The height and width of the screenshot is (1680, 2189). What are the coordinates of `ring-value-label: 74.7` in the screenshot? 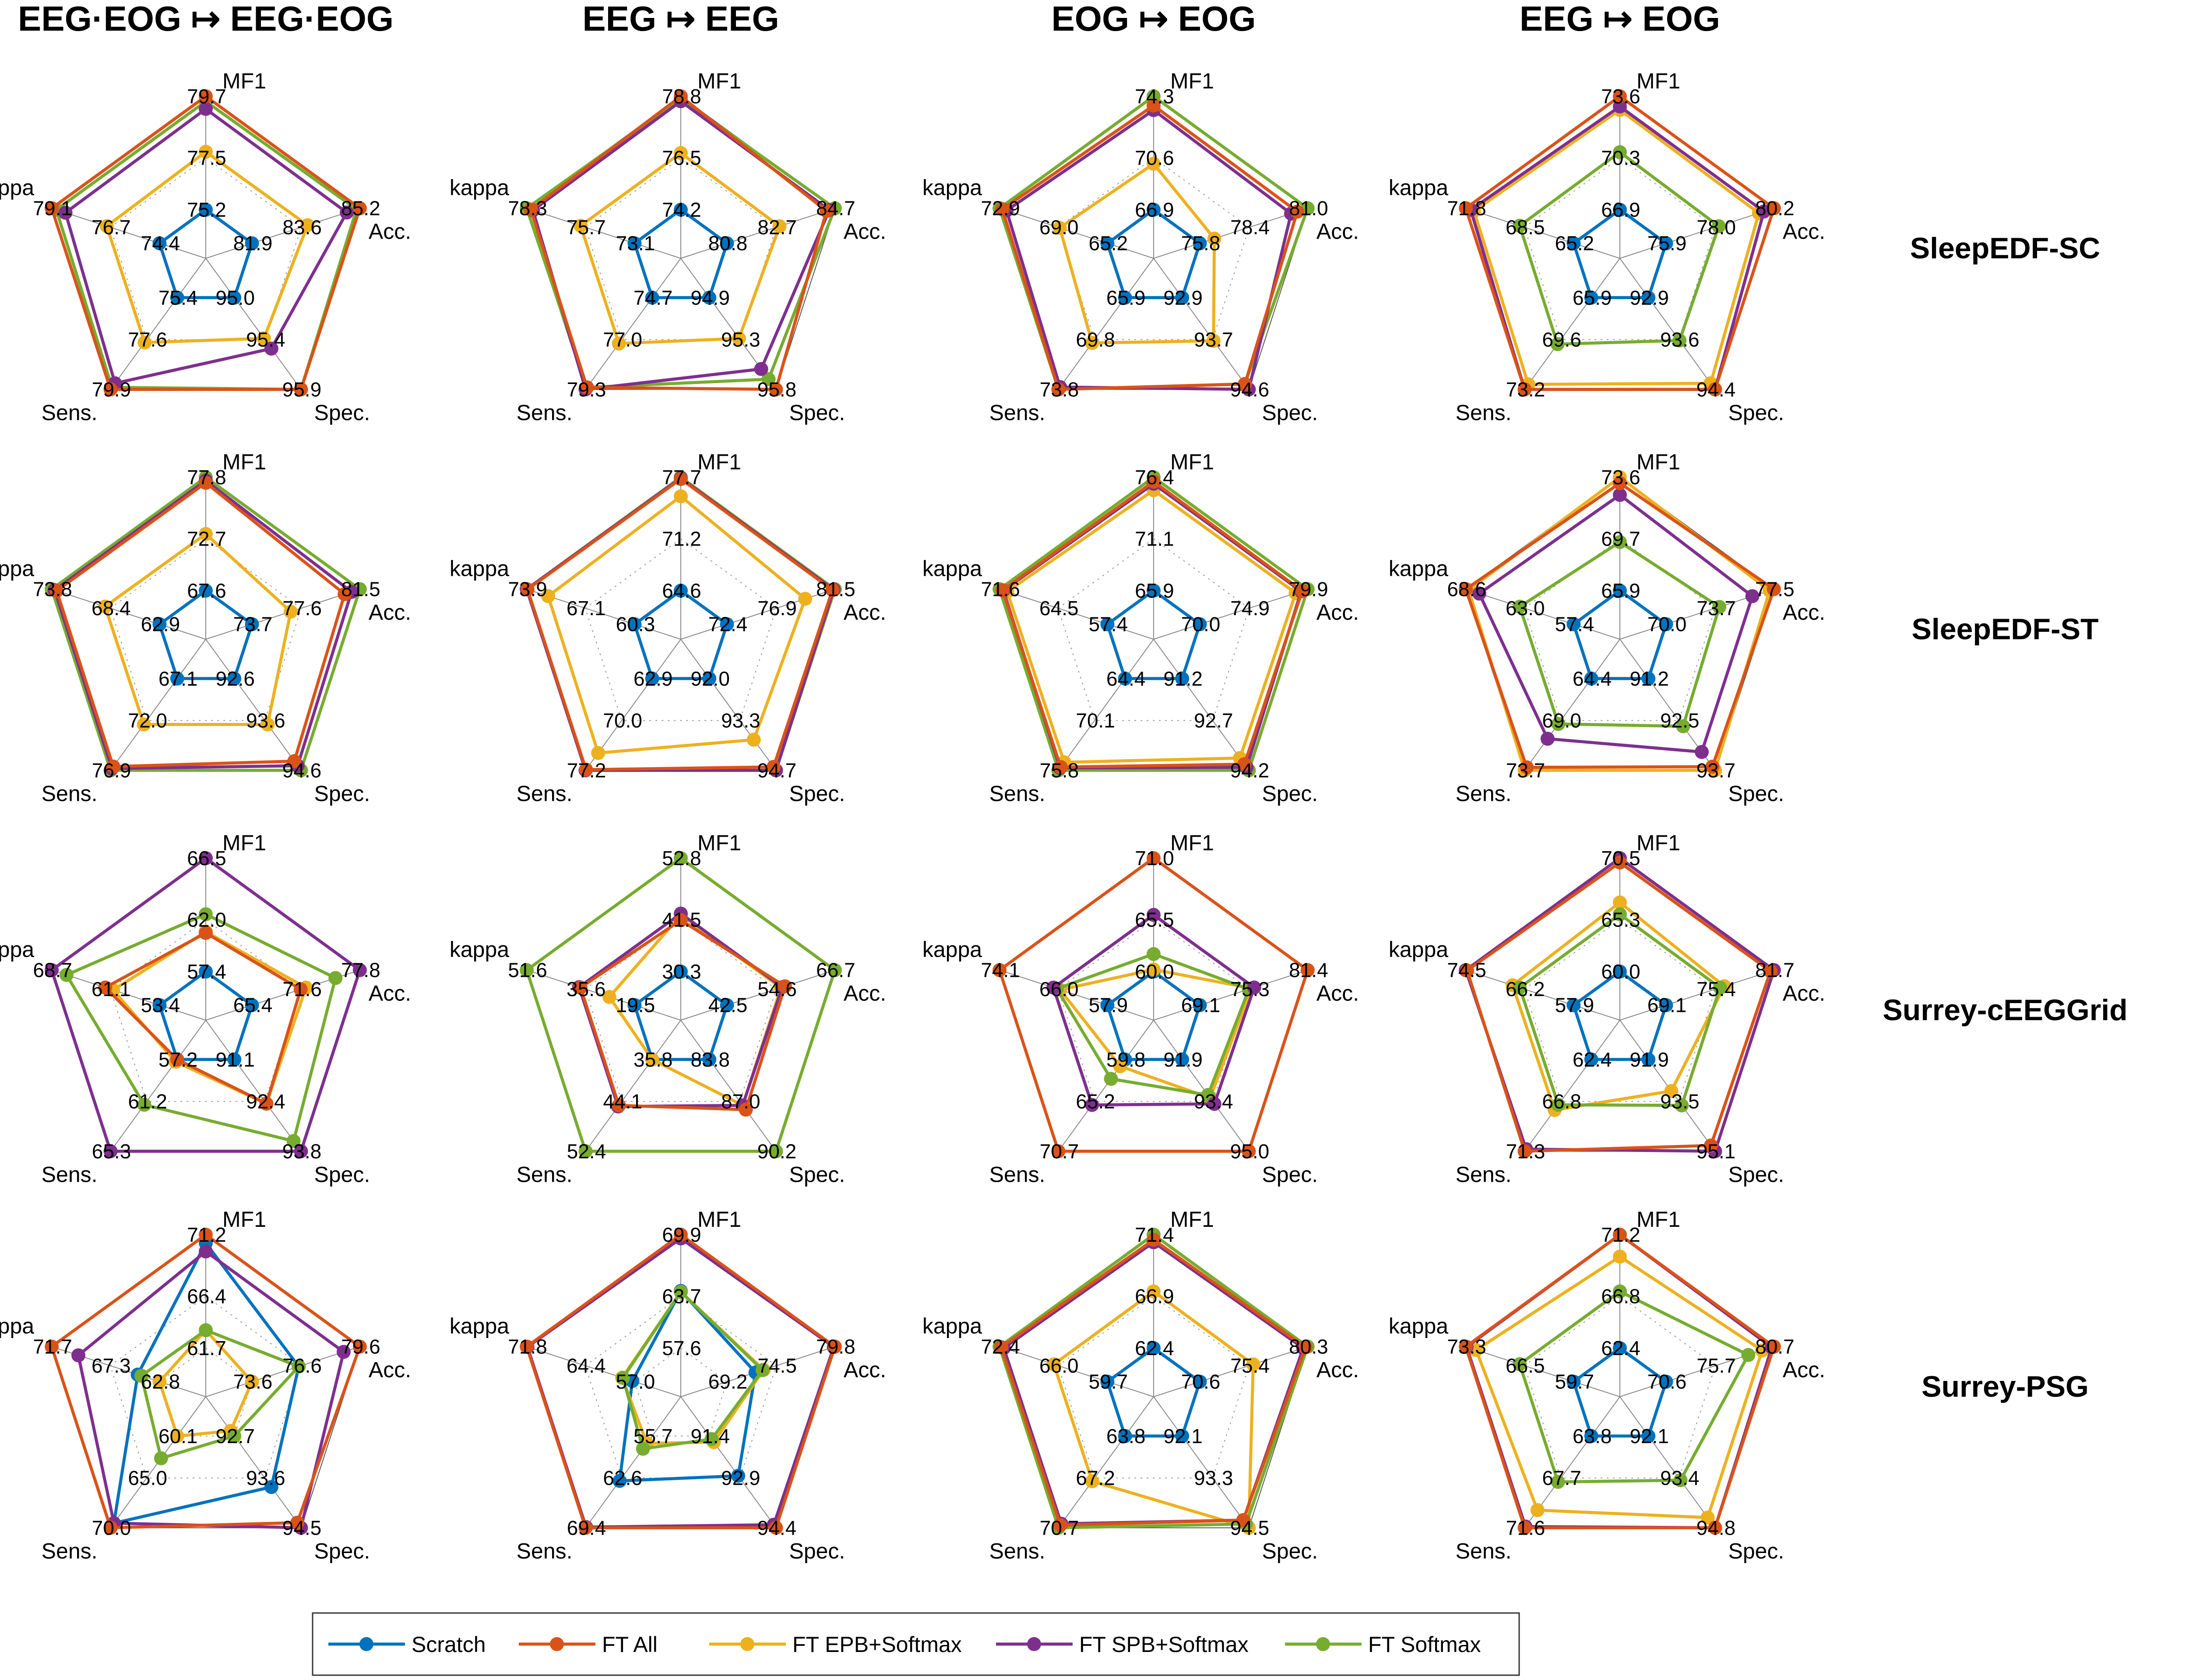 It's located at (653, 297).